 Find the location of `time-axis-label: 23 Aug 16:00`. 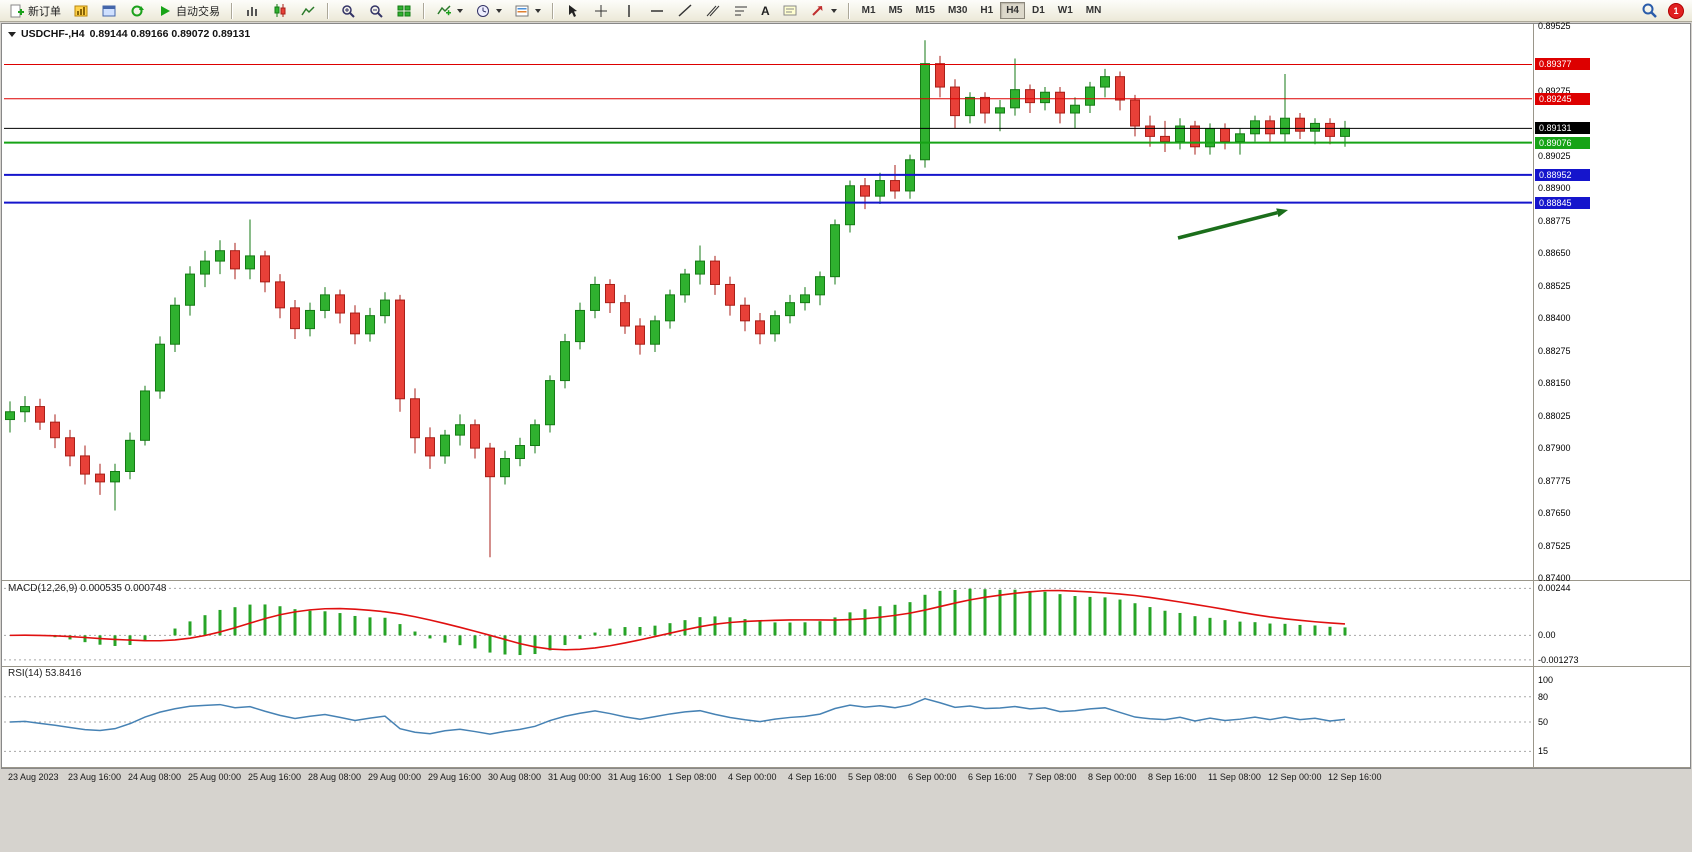

time-axis-label: 23 Aug 16:00 is located at coordinates (95, 777).